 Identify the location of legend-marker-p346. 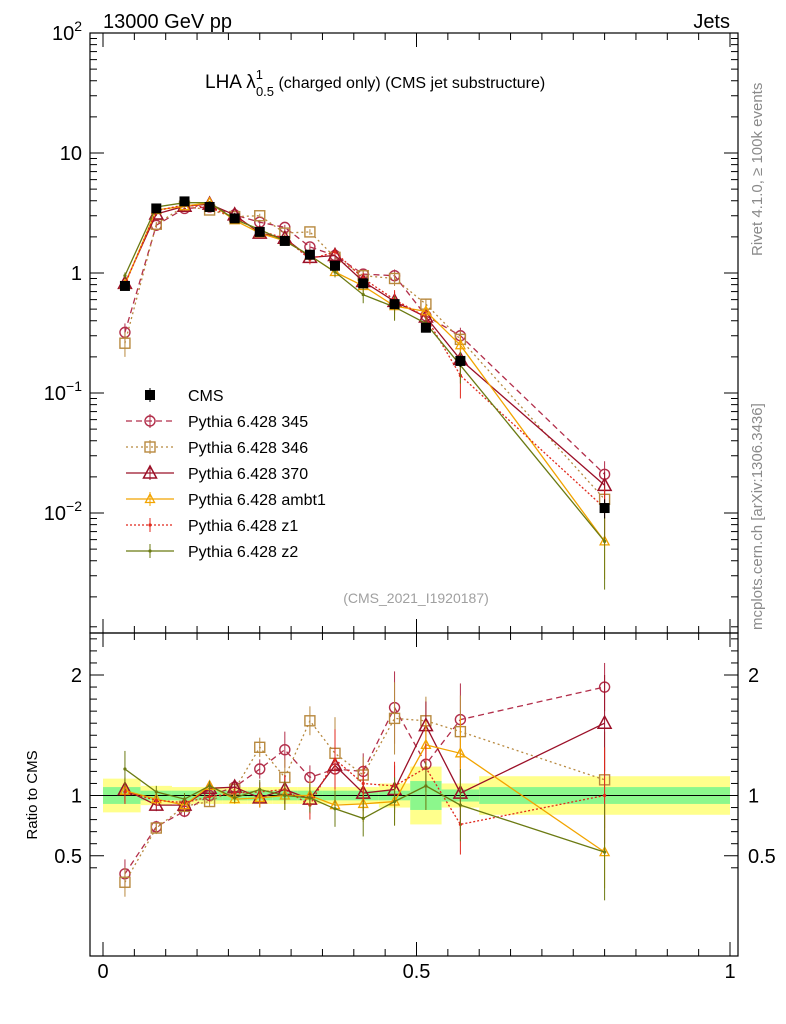
(150, 447).